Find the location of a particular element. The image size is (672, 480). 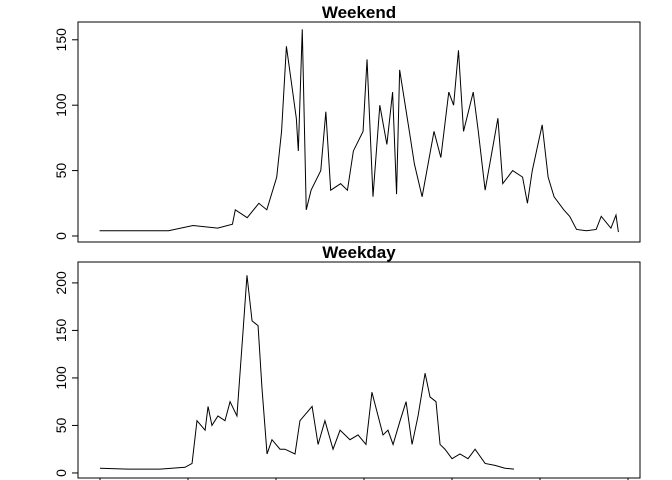

chart-title: Weekend is located at coordinates (359, 12).